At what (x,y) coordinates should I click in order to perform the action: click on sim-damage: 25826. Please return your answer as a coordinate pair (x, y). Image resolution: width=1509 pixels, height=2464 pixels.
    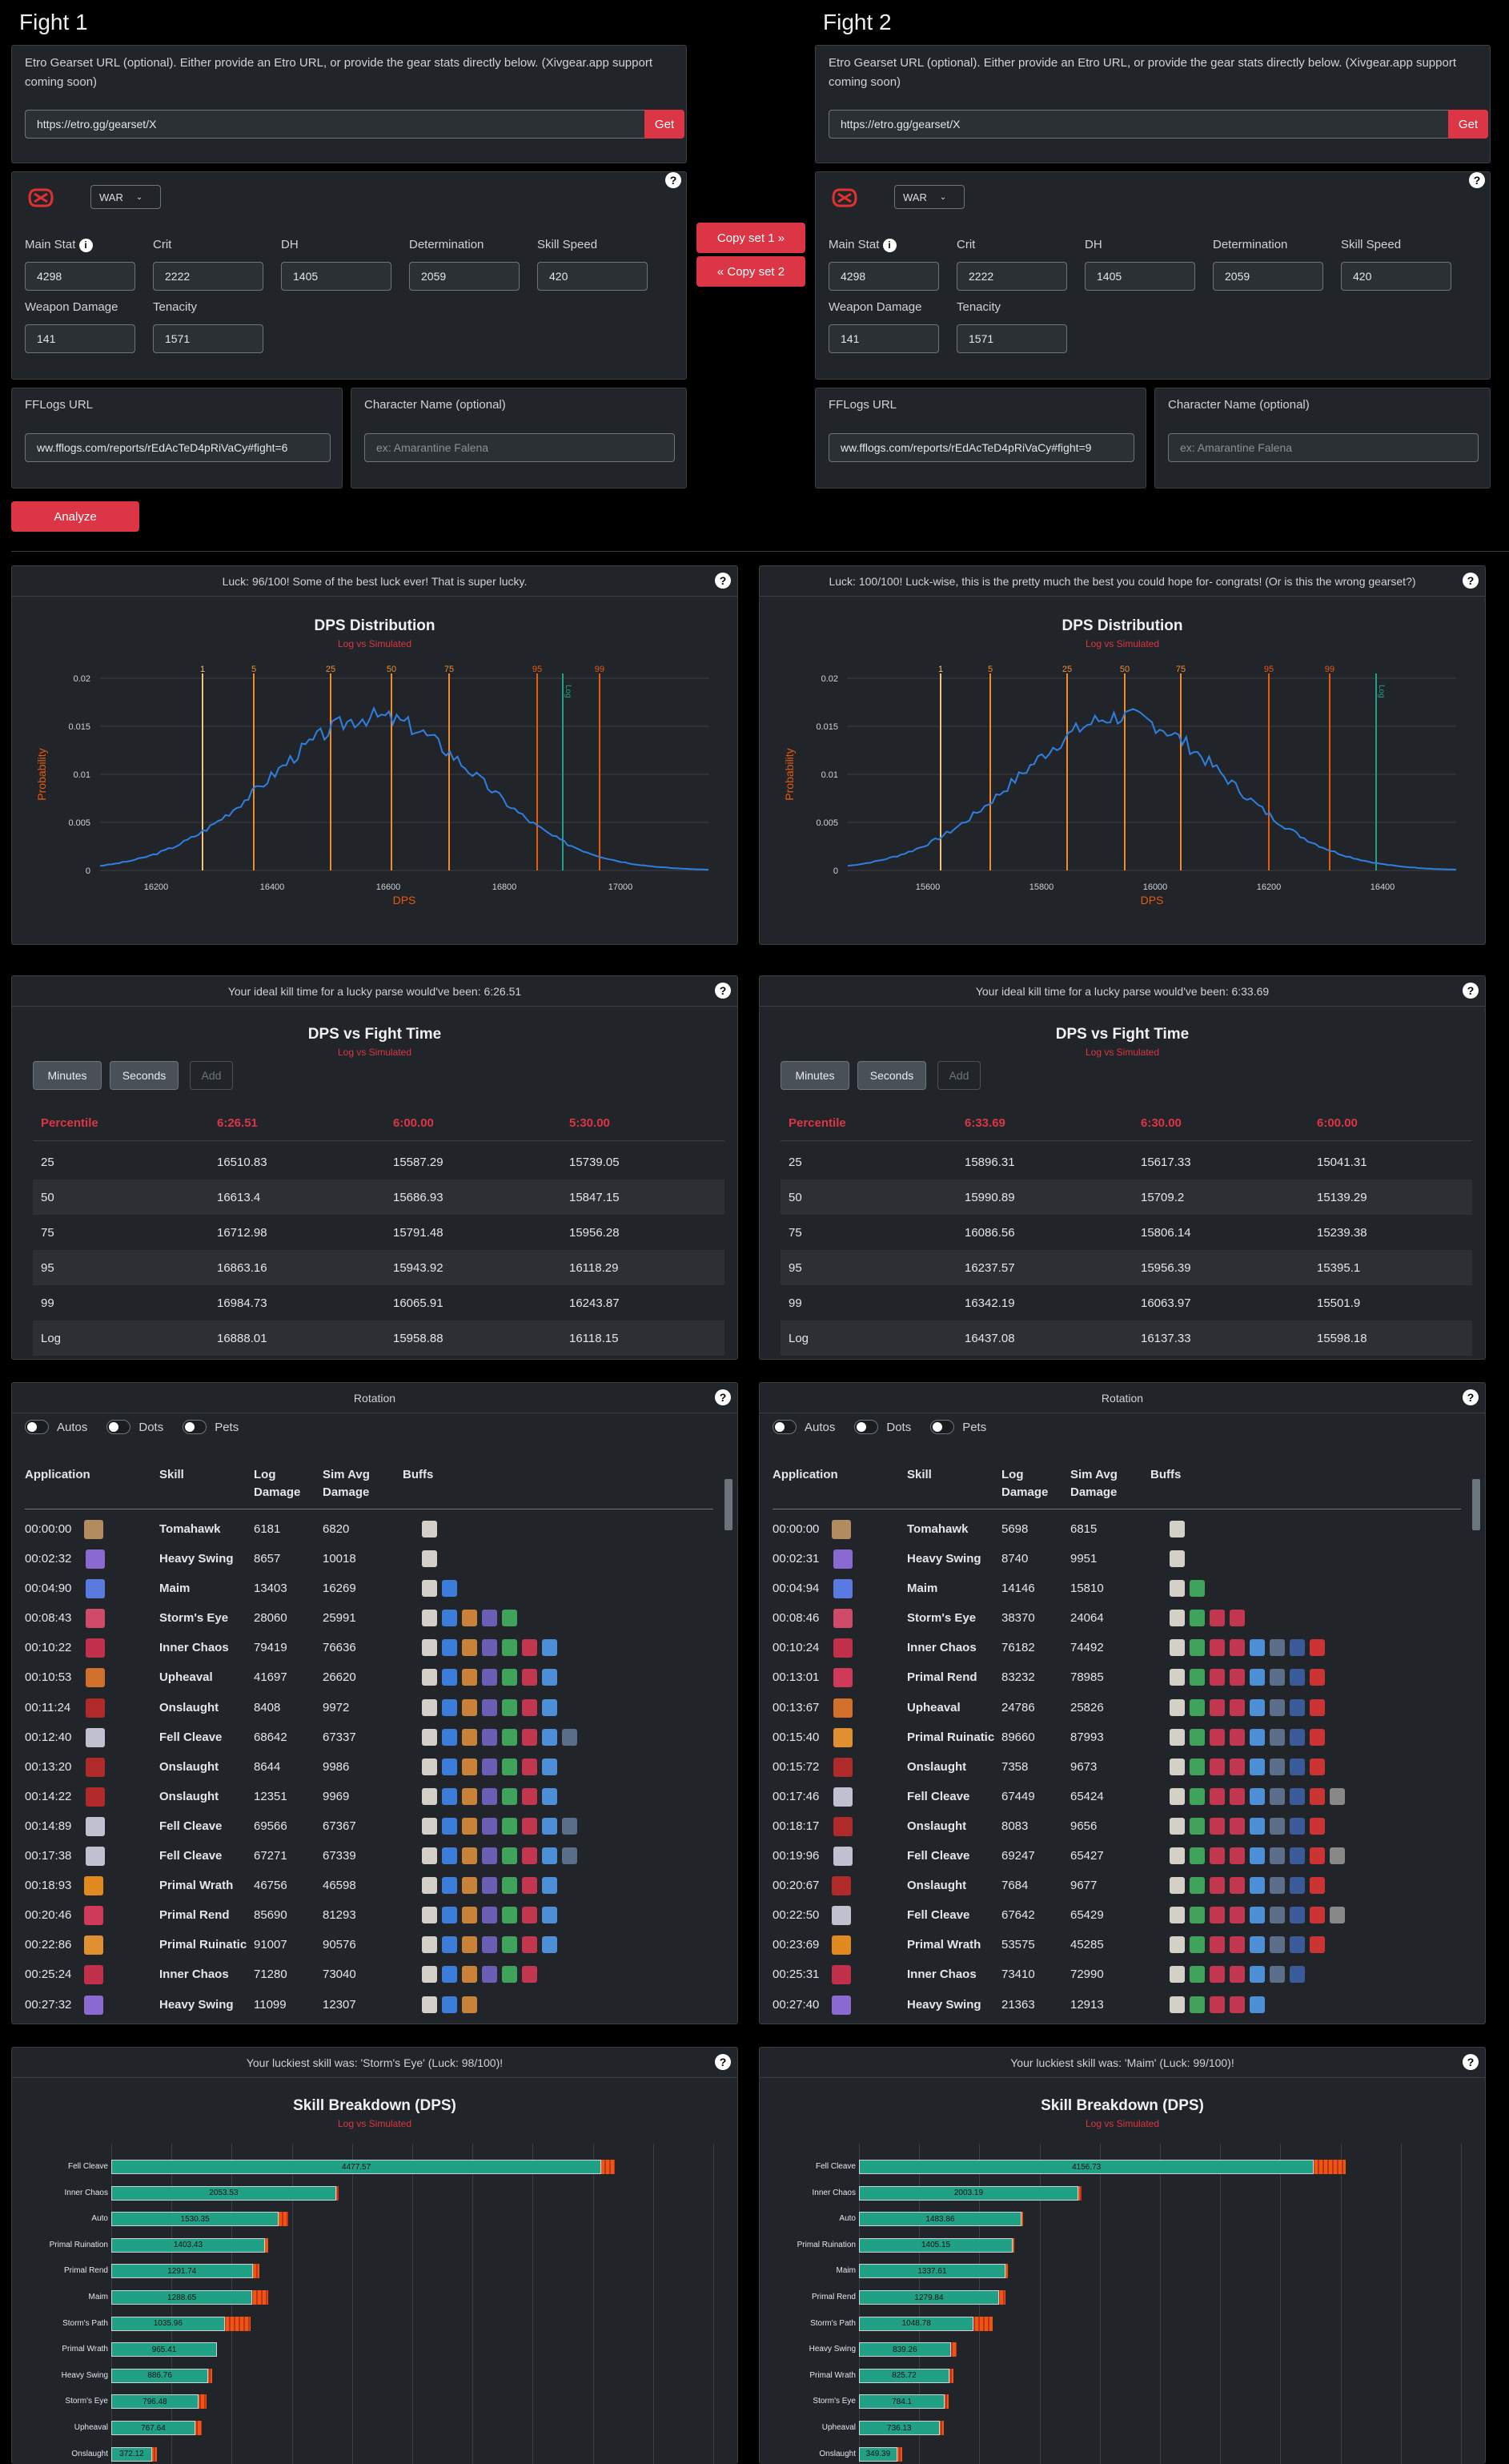
    Looking at the image, I should click on (1087, 1707).